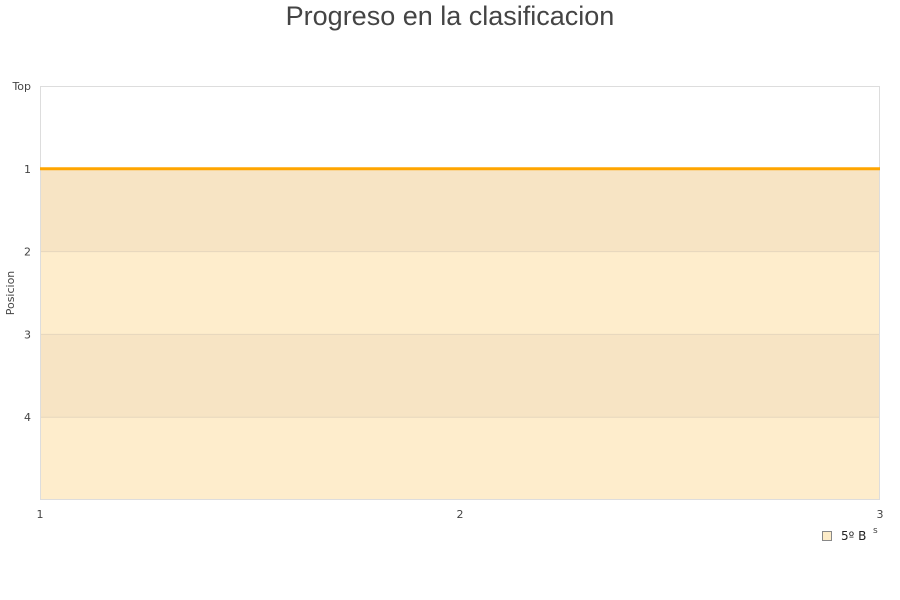 Image resolution: width=900 pixels, height=600 pixels. Describe the element at coordinates (27, 252) in the screenshot. I see `y-tick-label: 2` at that location.